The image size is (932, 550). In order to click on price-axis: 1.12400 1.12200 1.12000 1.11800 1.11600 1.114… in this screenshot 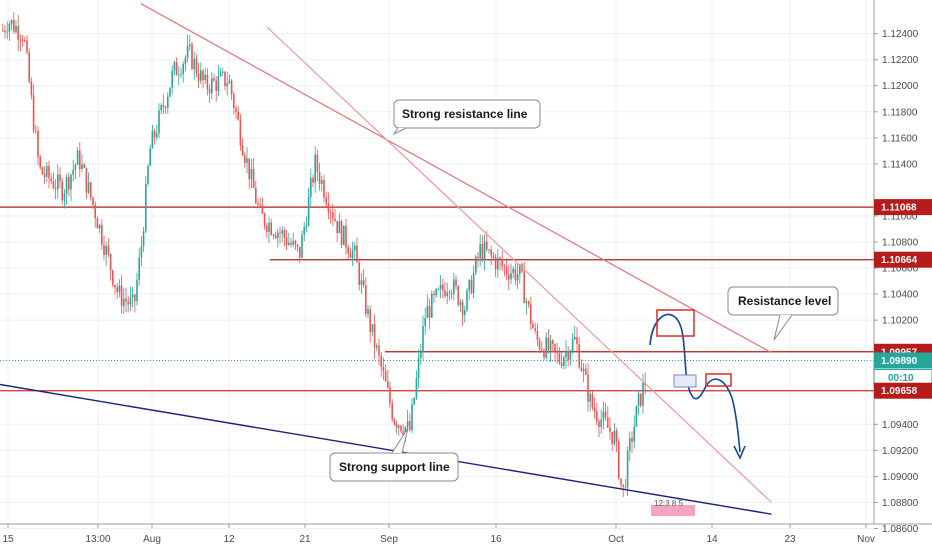, I will do `click(902, 275)`.